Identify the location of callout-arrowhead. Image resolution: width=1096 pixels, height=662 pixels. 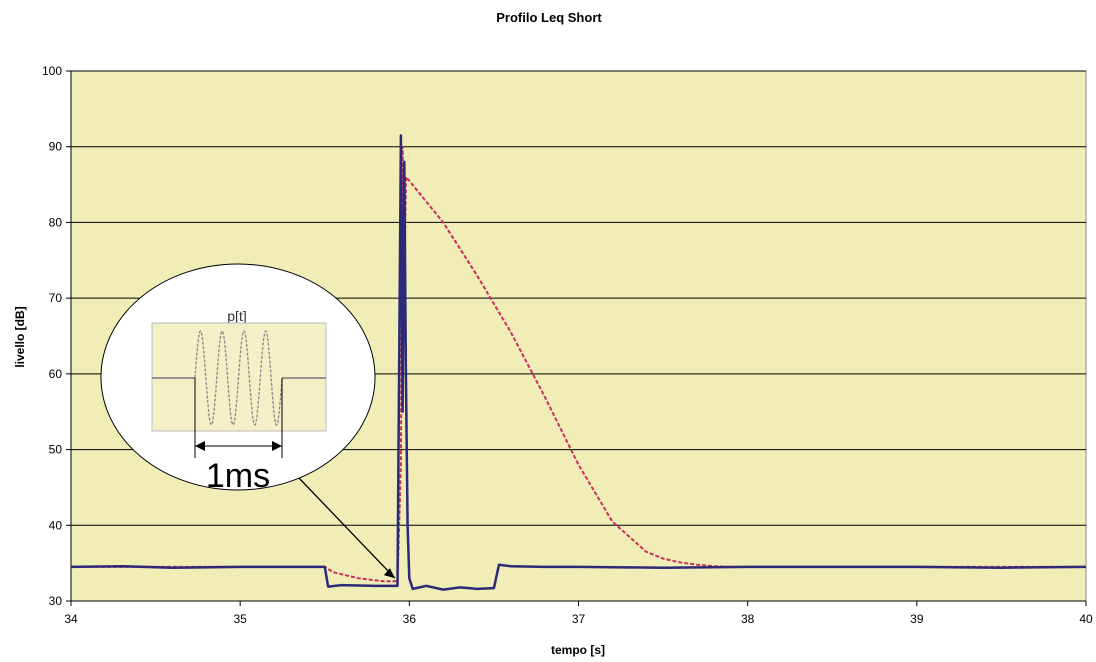
(389, 573).